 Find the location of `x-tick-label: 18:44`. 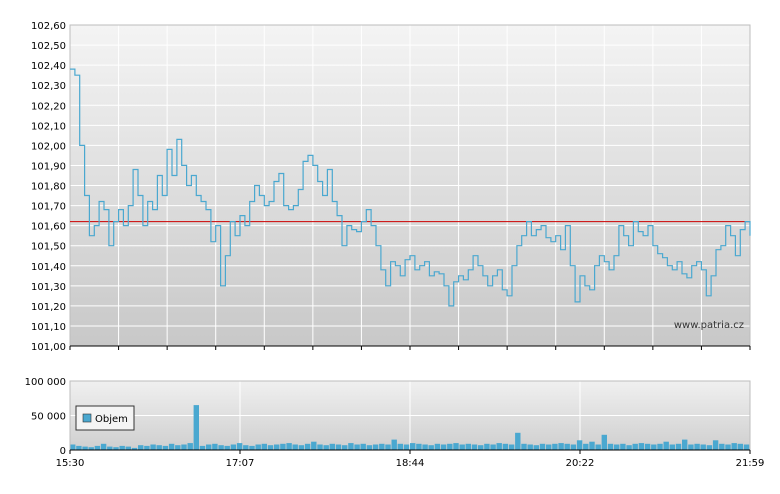

x-tick-label: 18:44 is located at coordinates (410, 463).